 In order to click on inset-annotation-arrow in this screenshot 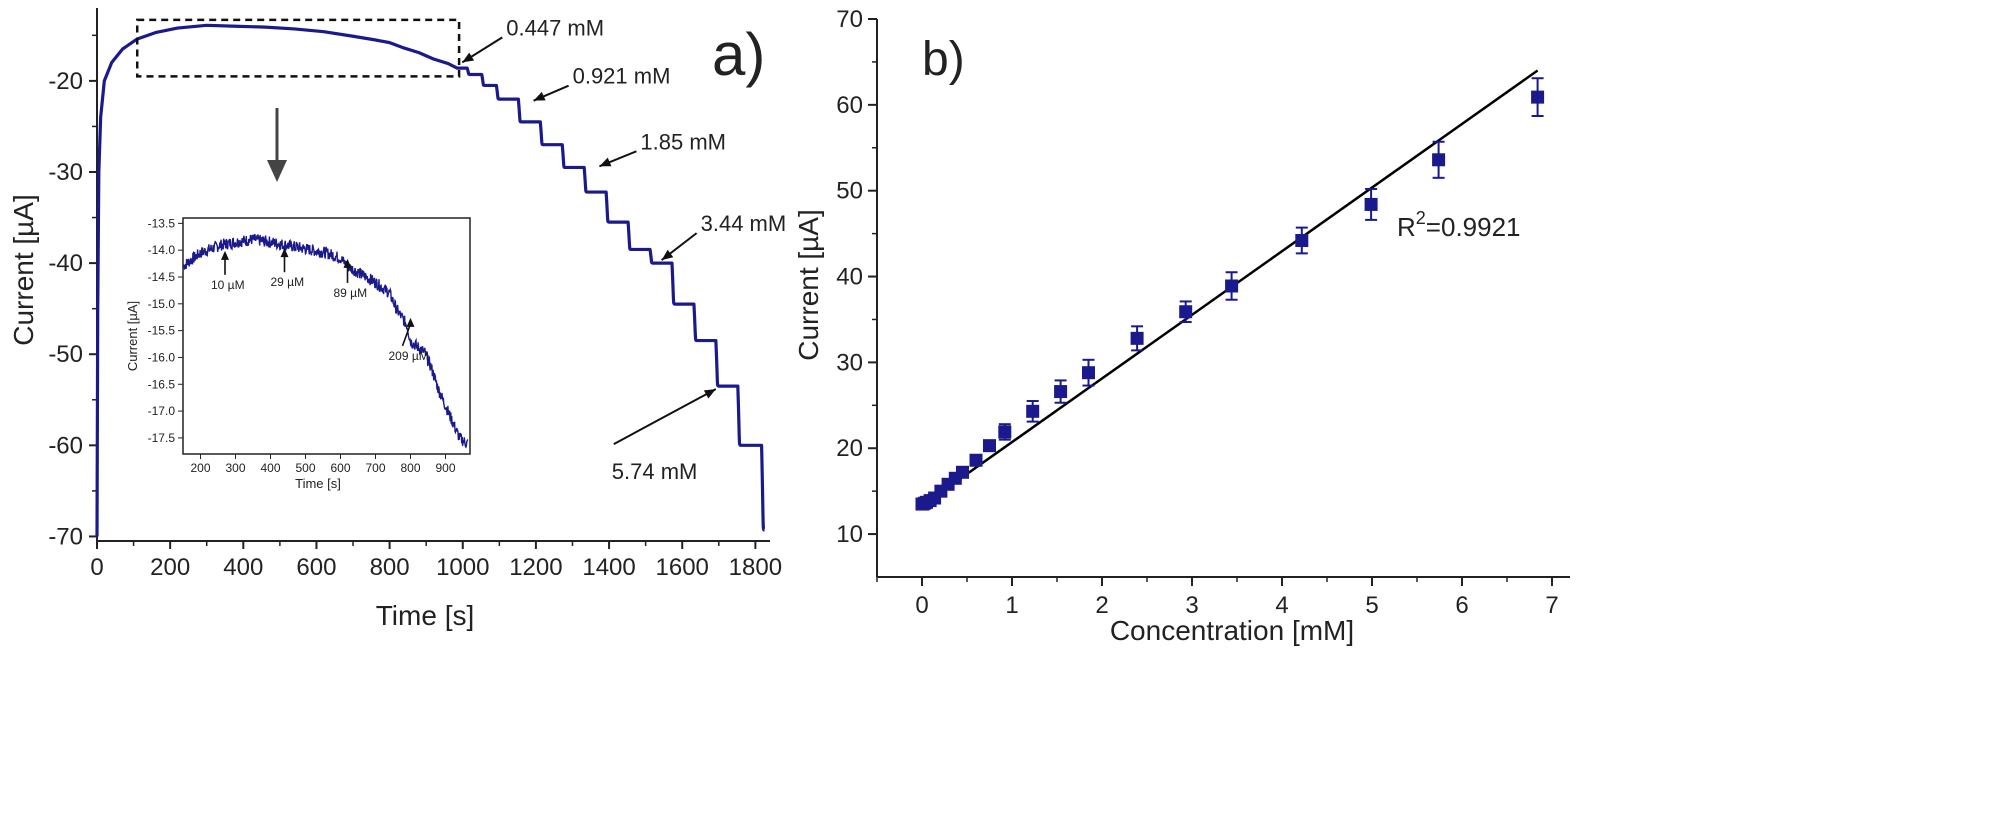, I will do `click(406, 335)`.